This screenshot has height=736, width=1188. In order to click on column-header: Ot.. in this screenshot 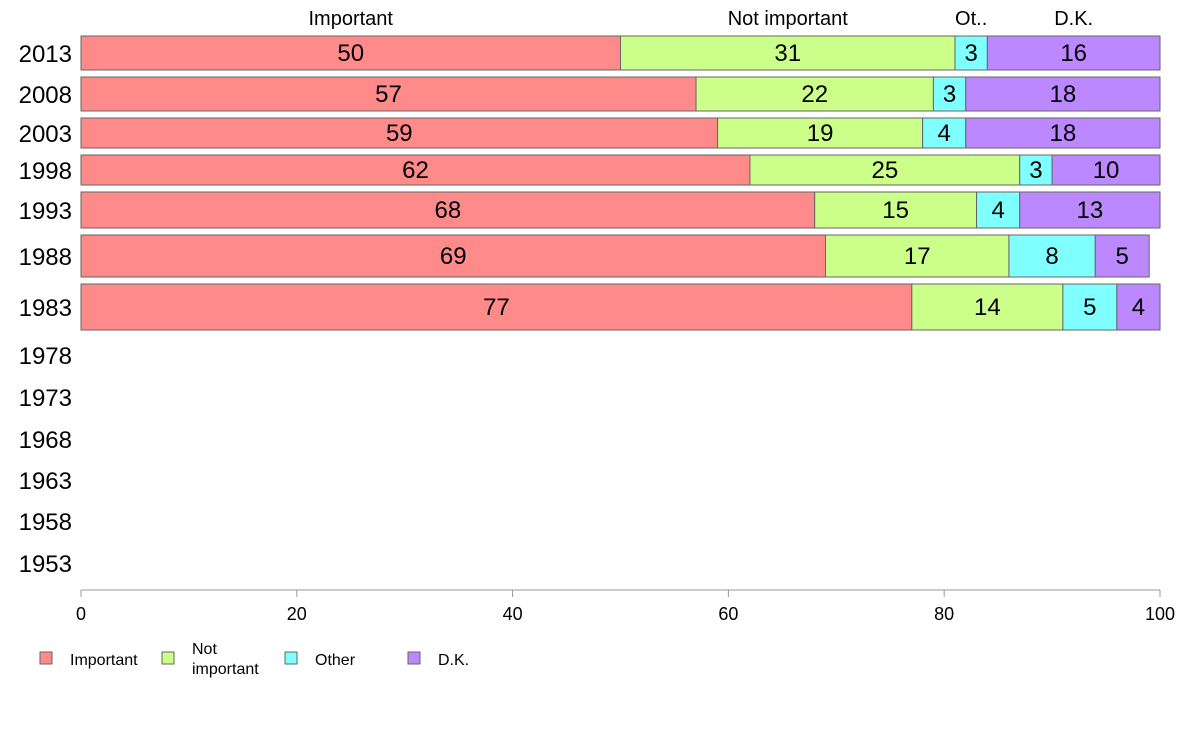, I will do `click(971, 19)`.